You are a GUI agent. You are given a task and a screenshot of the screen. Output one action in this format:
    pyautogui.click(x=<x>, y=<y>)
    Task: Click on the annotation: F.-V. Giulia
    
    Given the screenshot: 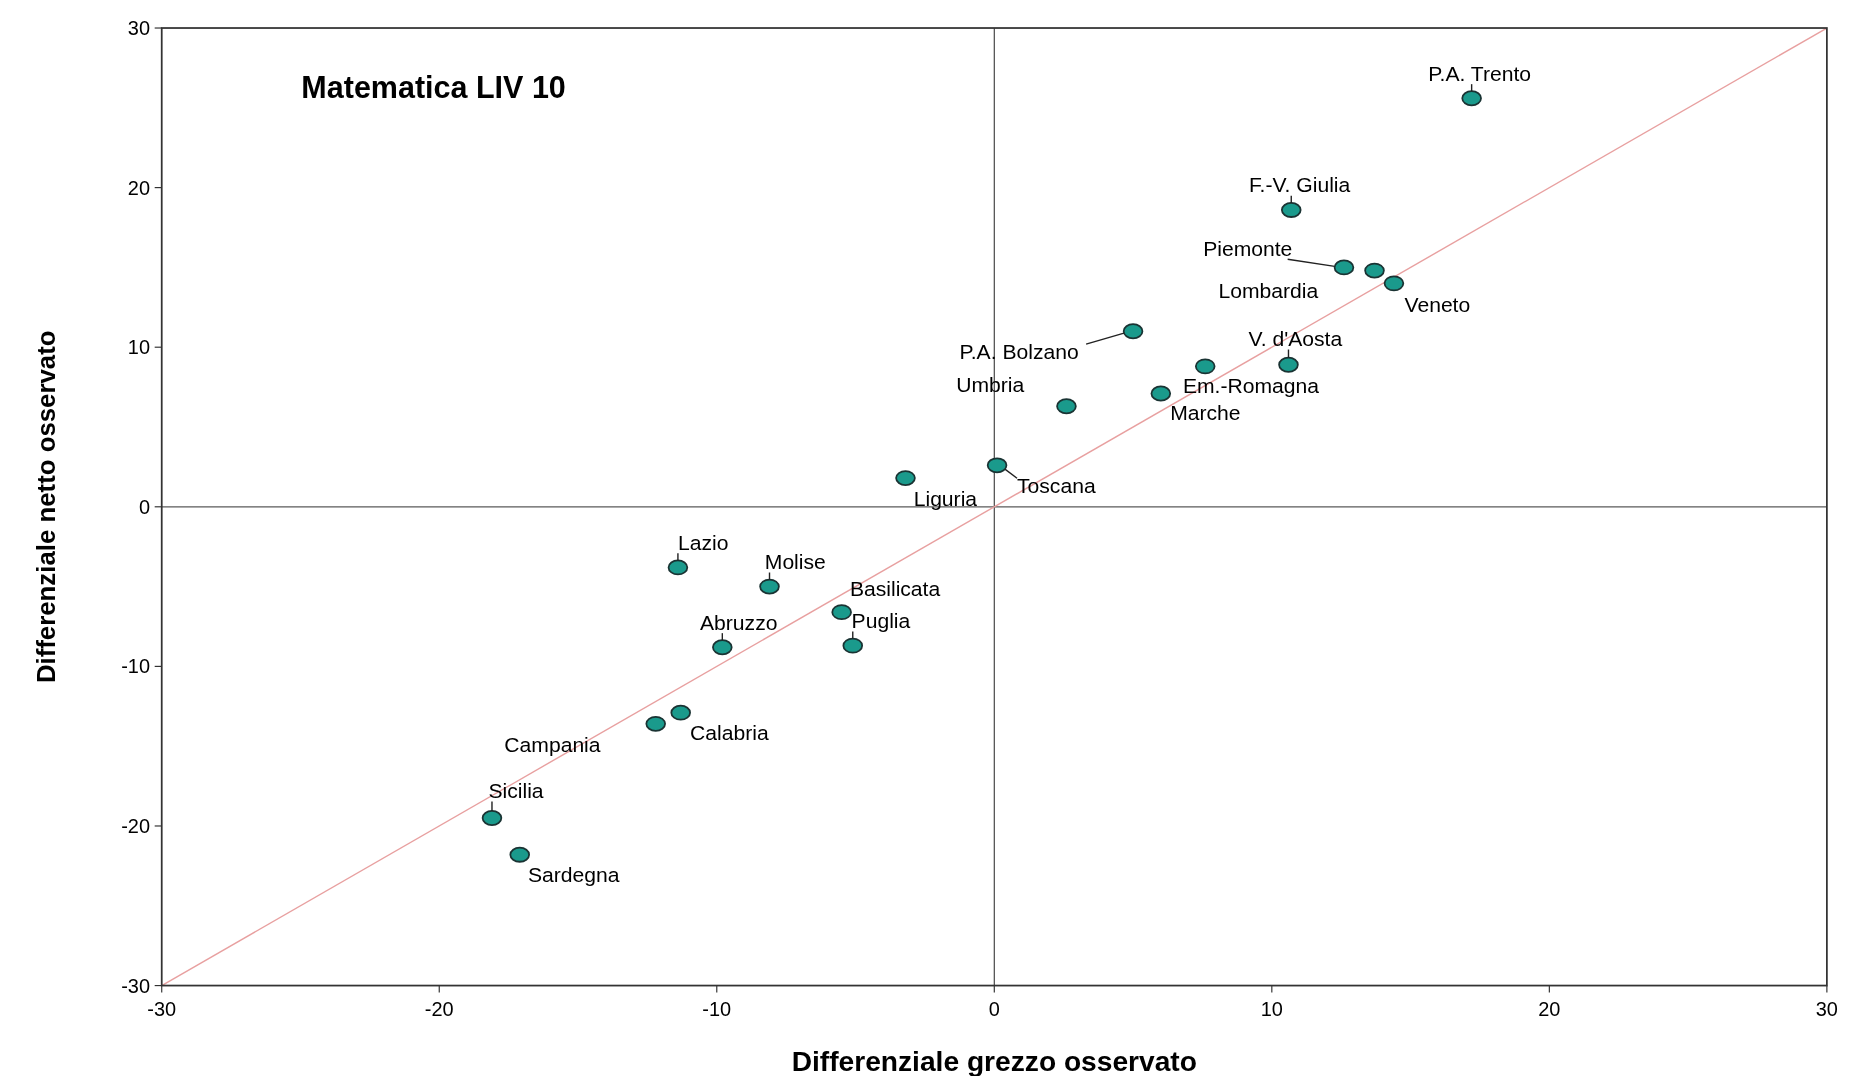 What is the action you would take?
    pyautogui.click(x=1300, y=185)
    